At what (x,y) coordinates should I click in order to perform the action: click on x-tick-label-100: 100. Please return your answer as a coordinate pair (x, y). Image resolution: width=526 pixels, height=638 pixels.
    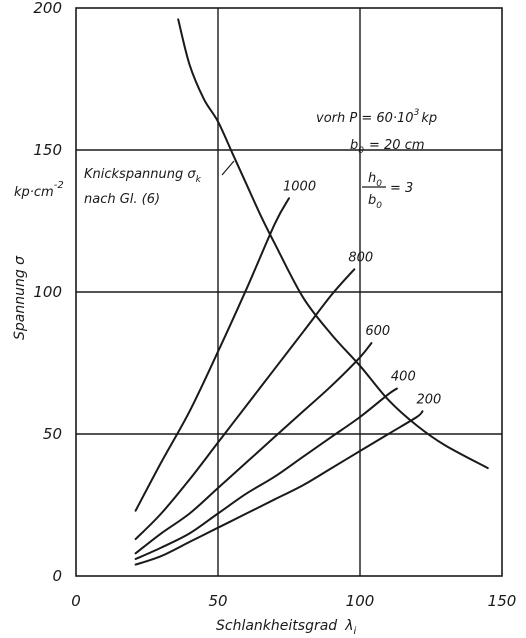
    Looking at the image, I should click on (360, 601).